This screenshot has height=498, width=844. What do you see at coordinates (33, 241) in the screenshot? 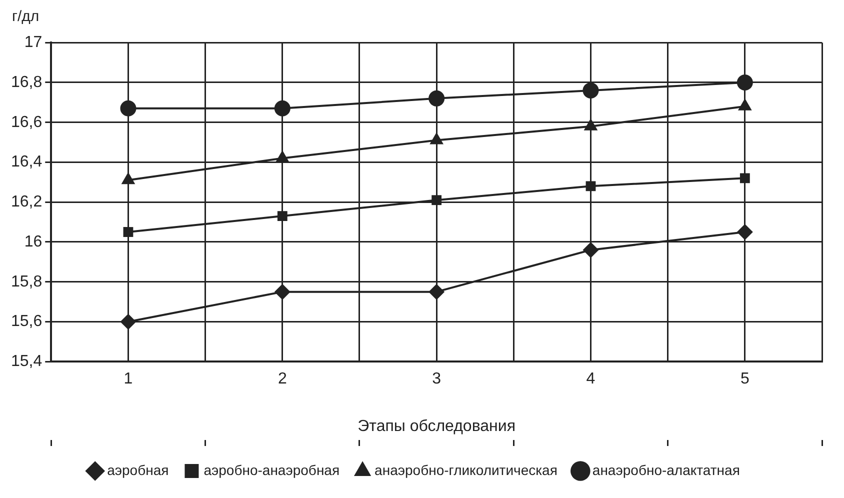
I see `y-tick-label: 16` at bounding box center [33, 241].